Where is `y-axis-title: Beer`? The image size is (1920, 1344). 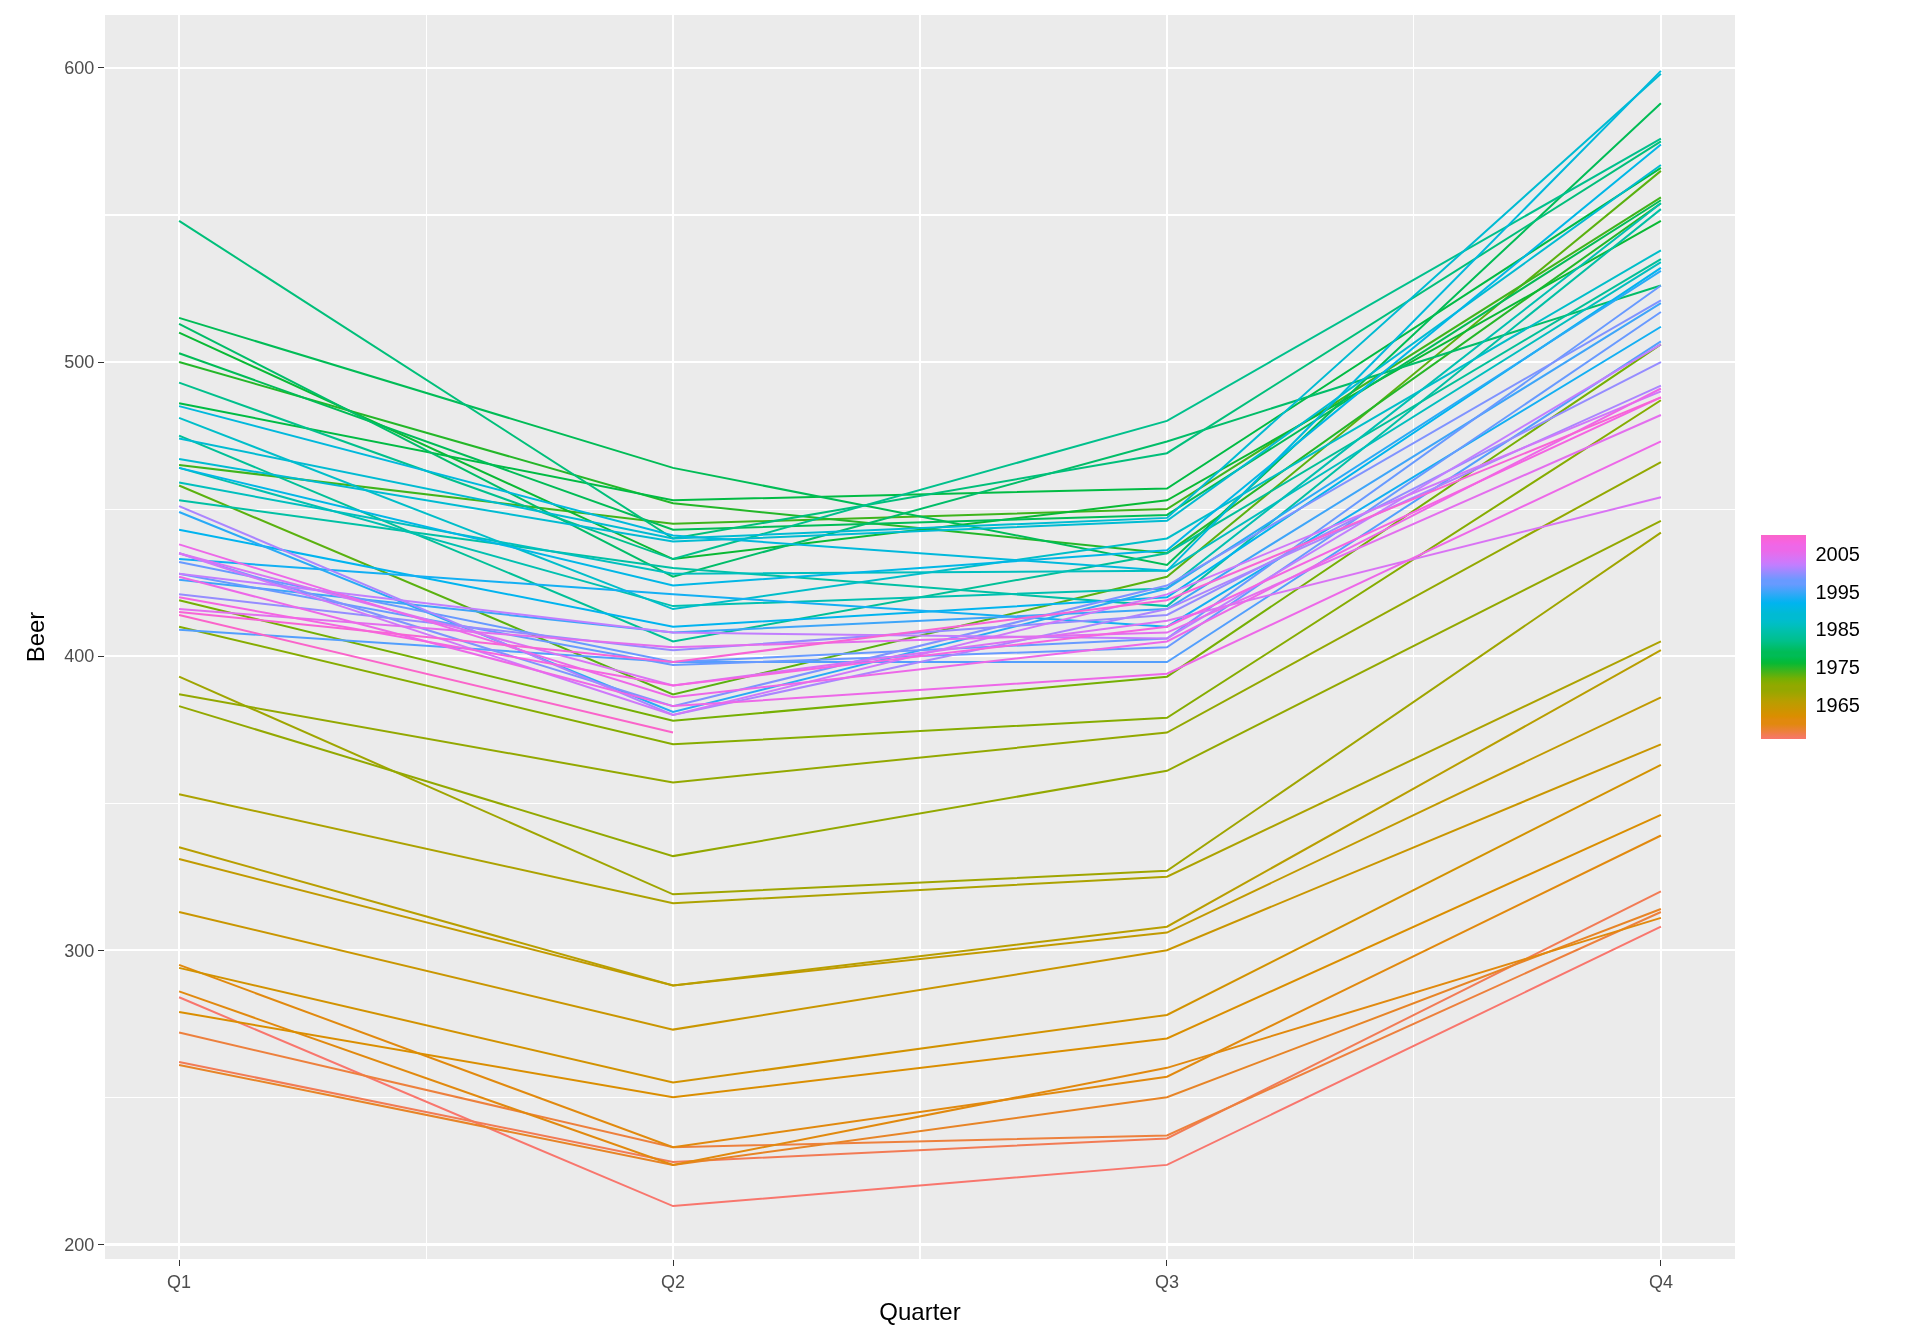
y-axis-title: Beer is located at coordinates (36, 637).